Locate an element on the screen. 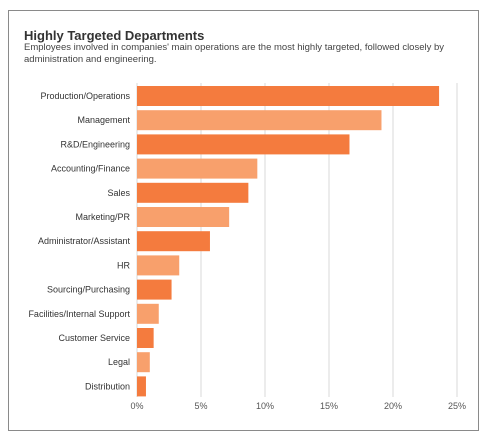 This screenshot has height=441, width=487. chart-title: Highly Targeted Departments is located at coordinates (114, 35).